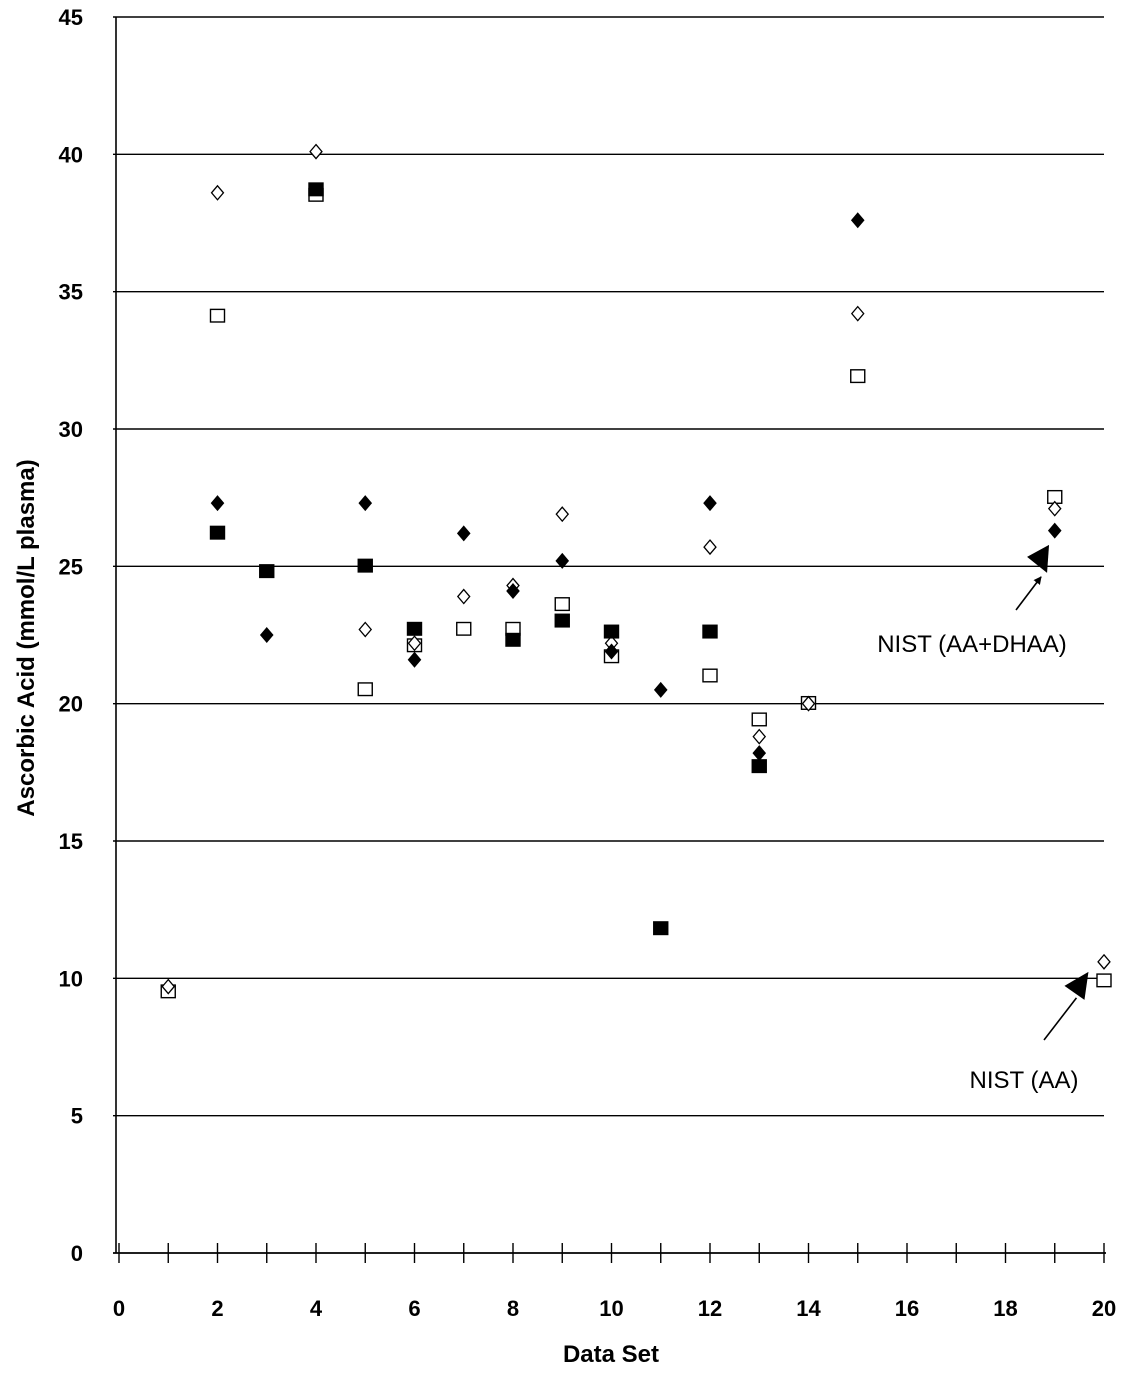 Image resolution: width=1126 pixels, height=1376 pixels. I want to click on x-tick-label-2: 2, so click(217, 1308).